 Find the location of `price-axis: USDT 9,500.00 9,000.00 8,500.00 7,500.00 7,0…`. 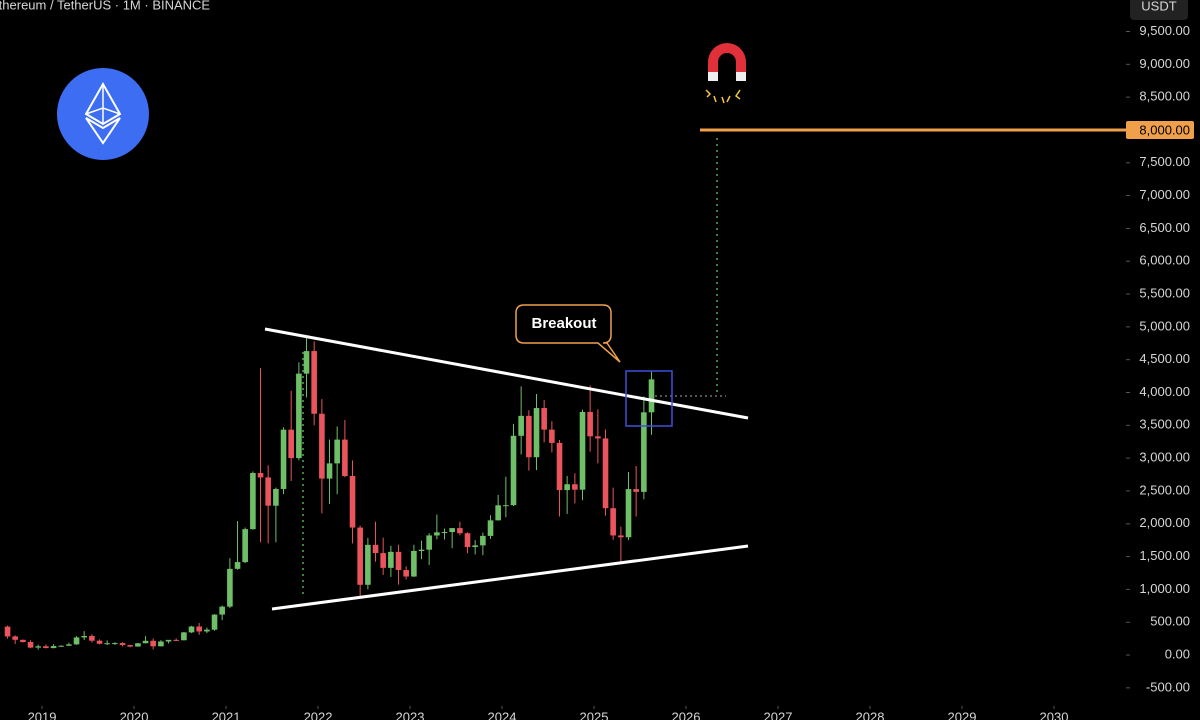

price-axis: USDT 9,500.00 9,000.00 8,500.00 7,500.00 7,0… is located at coordinates (1158, 347).